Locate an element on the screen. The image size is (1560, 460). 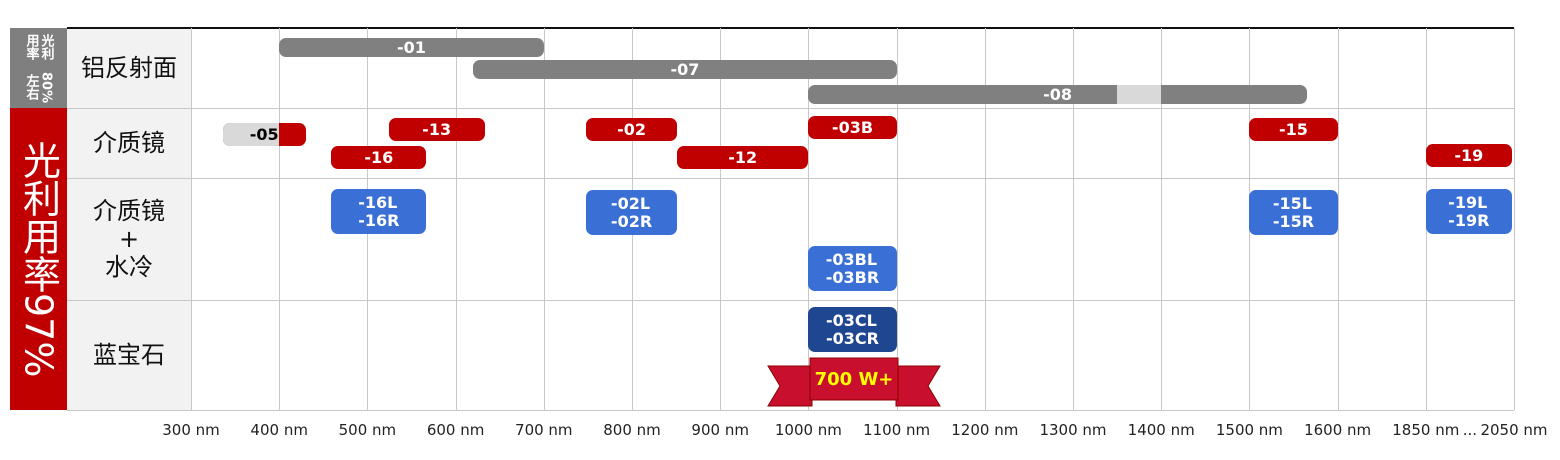
range-bar: -19L -19R is located at coordinates (1468, 211).